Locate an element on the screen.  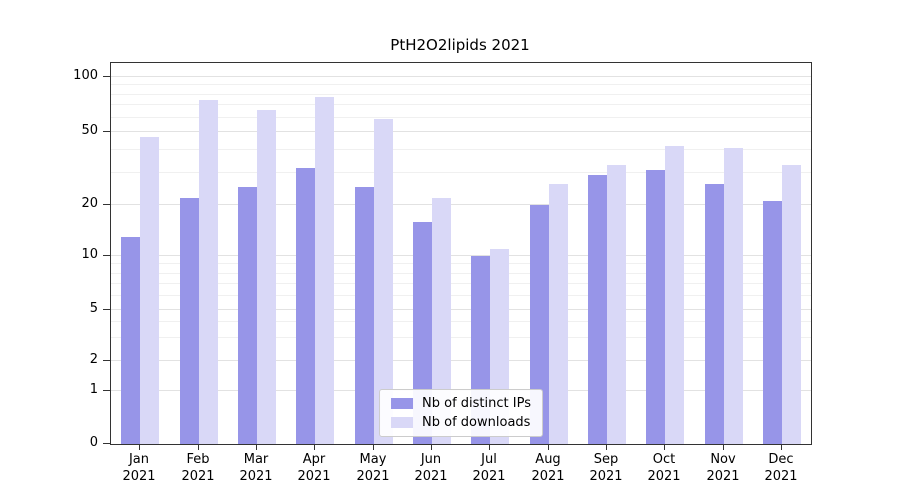
legend-label-downloads: Nb of downloads is located at coordinates (476, 422).